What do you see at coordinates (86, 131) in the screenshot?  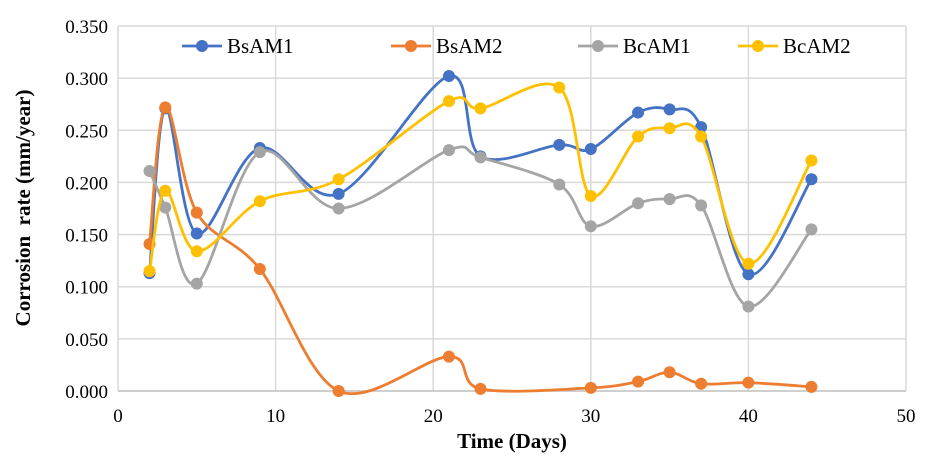 I see `y-tick-label: 0.250` at bounding box center [86, 131].